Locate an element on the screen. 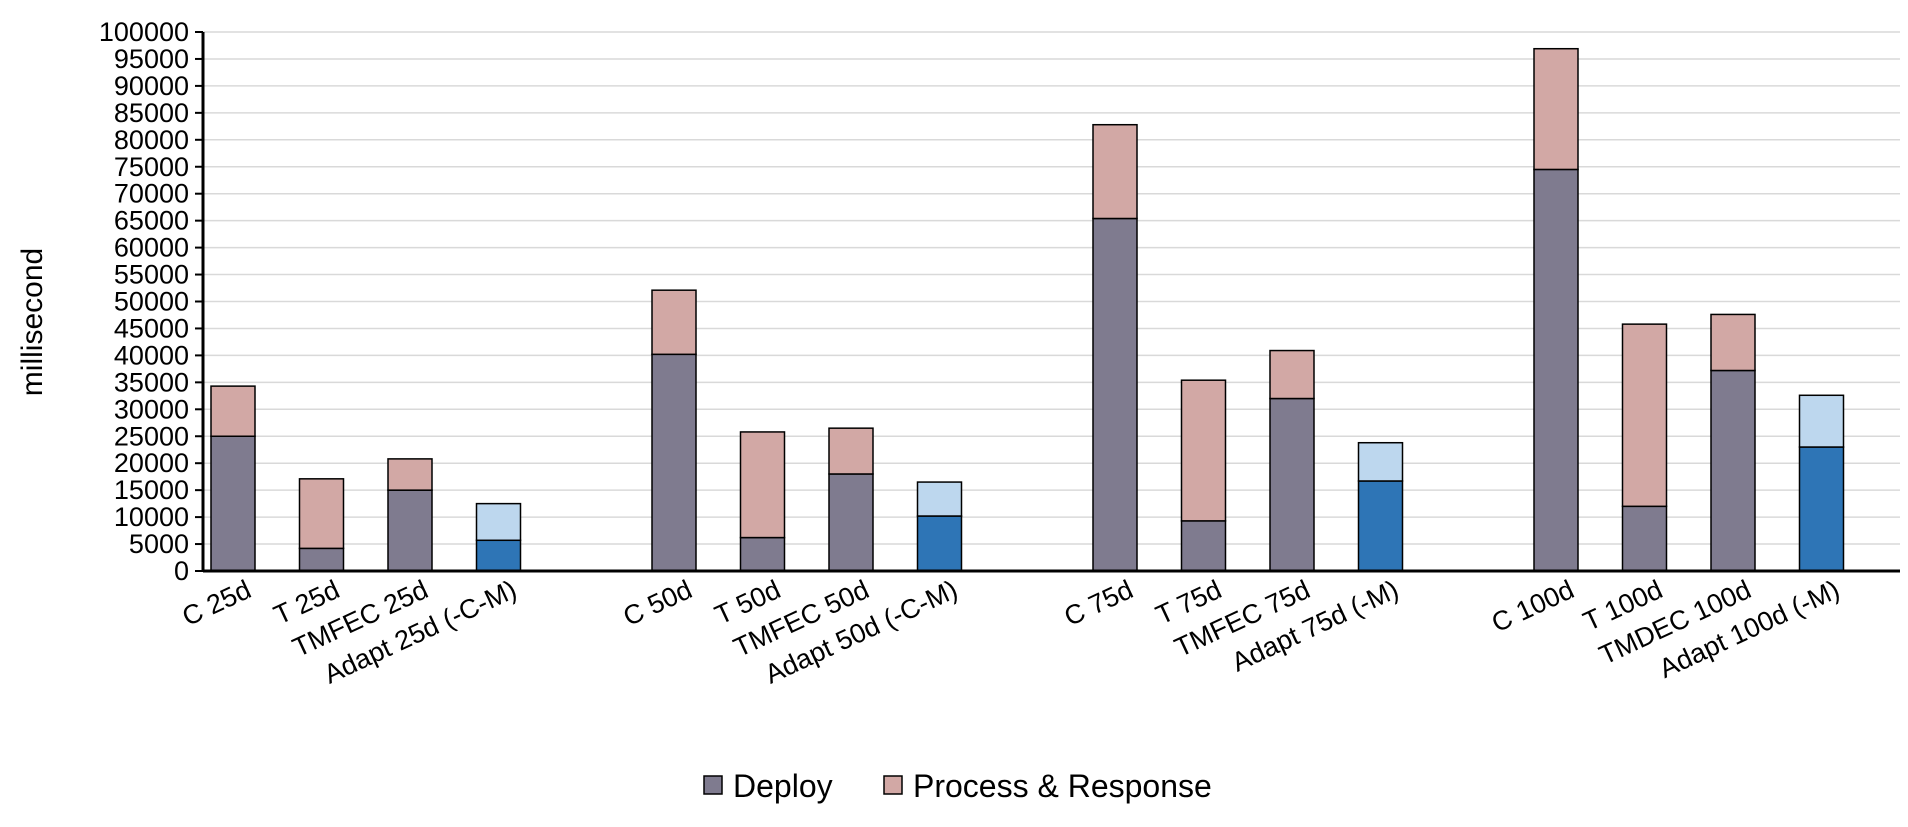 This screenshot has width=1908, height=827. x-tick-label: C 50d is located at coordinates (658, 603).